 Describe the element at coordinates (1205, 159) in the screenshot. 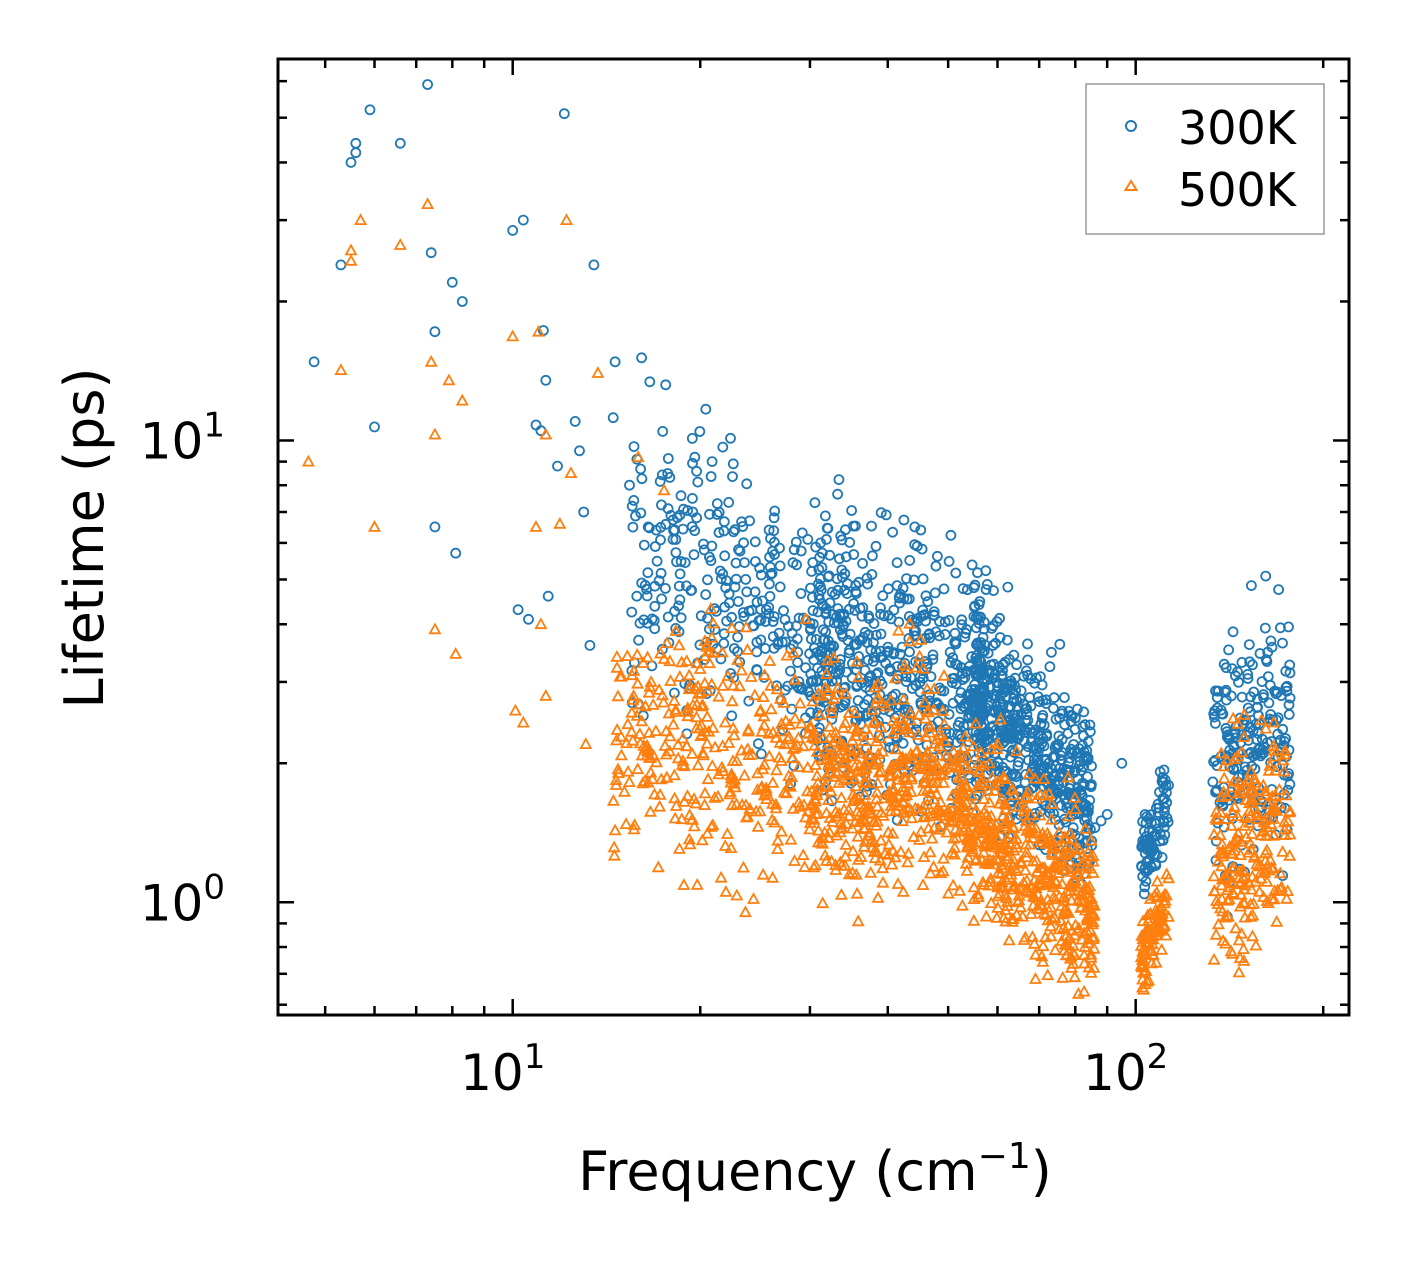

I see `legend: 300K 500K` at that location.